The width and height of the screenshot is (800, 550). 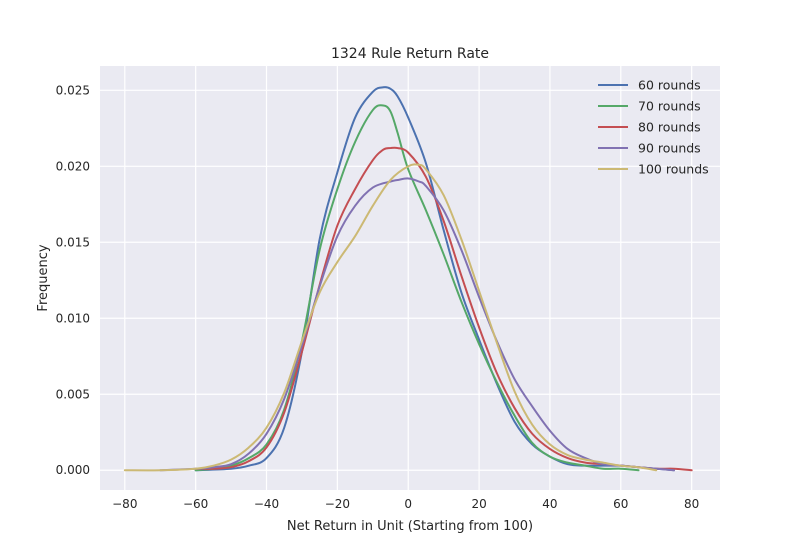 I want to click on y-tick-label: 0.020, so click(x=73, y=166).